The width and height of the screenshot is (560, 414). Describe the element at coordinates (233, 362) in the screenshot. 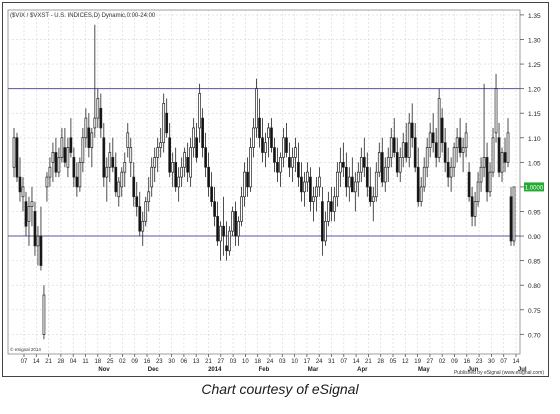

I see `x-tick-label: 03` at that location.